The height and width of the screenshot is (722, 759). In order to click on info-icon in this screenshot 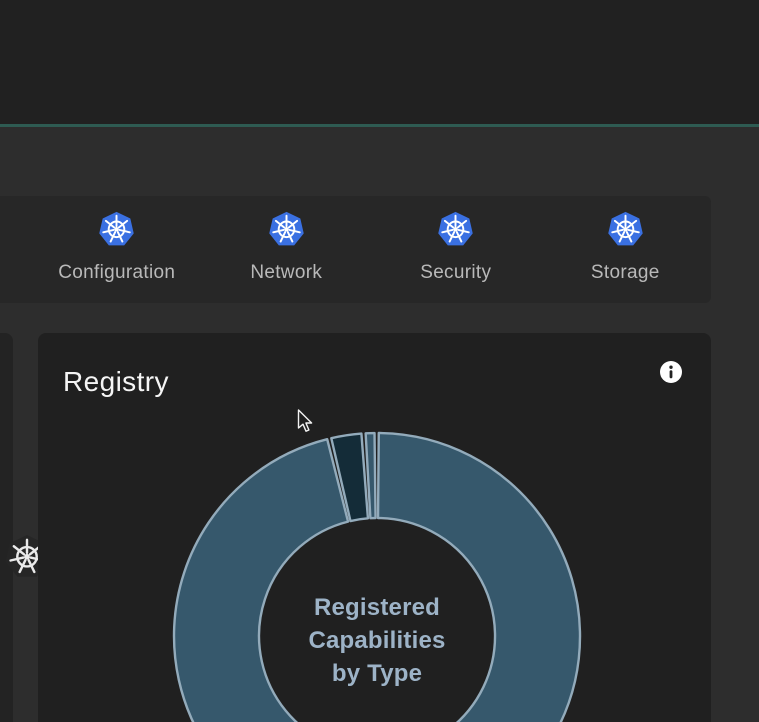, I will do `click(671, 372)`.